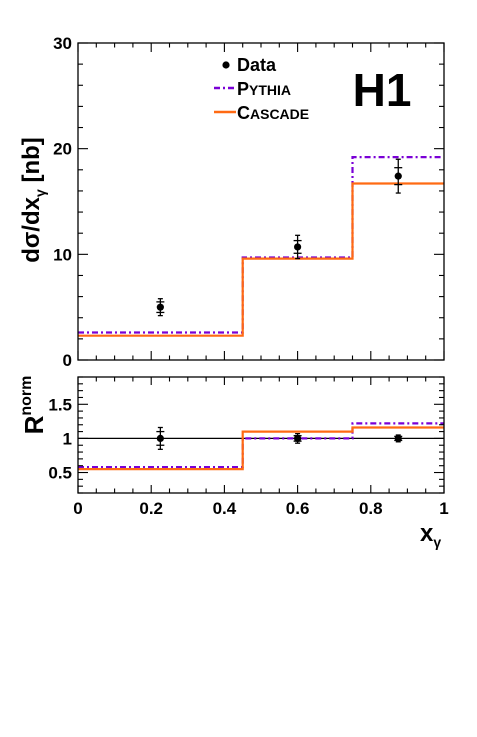  What do you see at coordinates (62, 149) in the screenshot?
I see `top-ytick-label: 20` at bounding box center [62, 149].